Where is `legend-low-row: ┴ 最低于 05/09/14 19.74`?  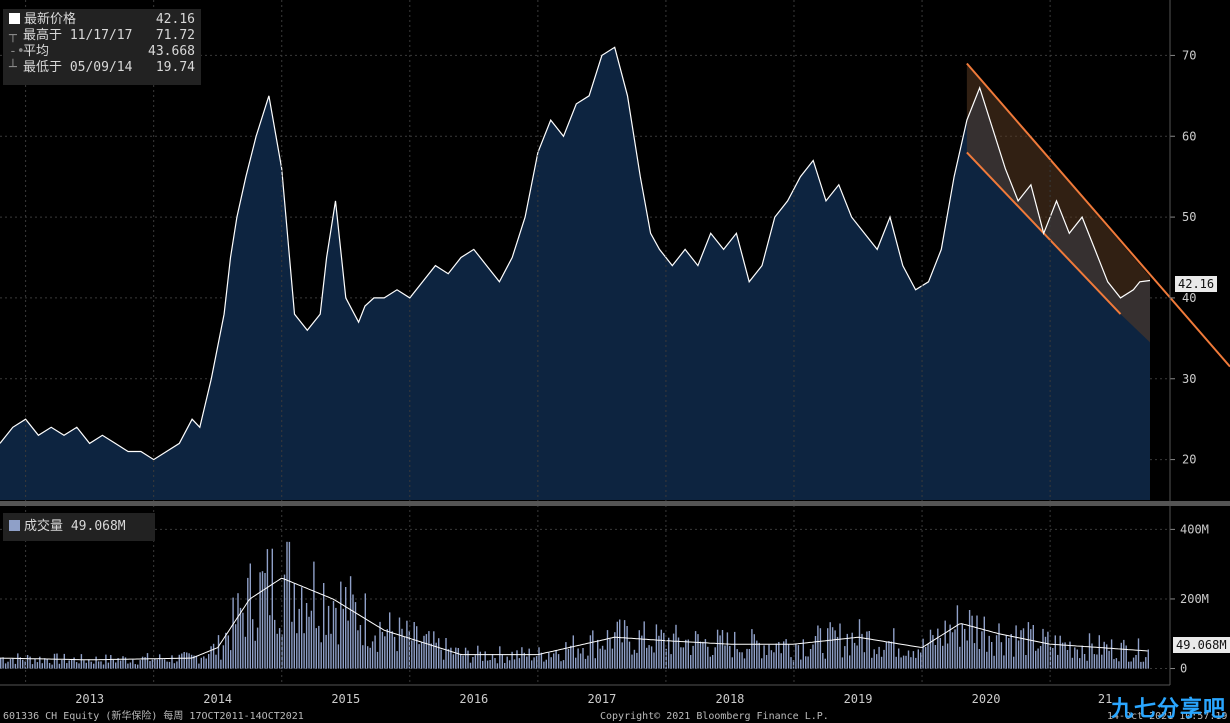 legend-low-row: ┴ 最低于 05/09/14 19.74 is located at coordinates (102, 67).